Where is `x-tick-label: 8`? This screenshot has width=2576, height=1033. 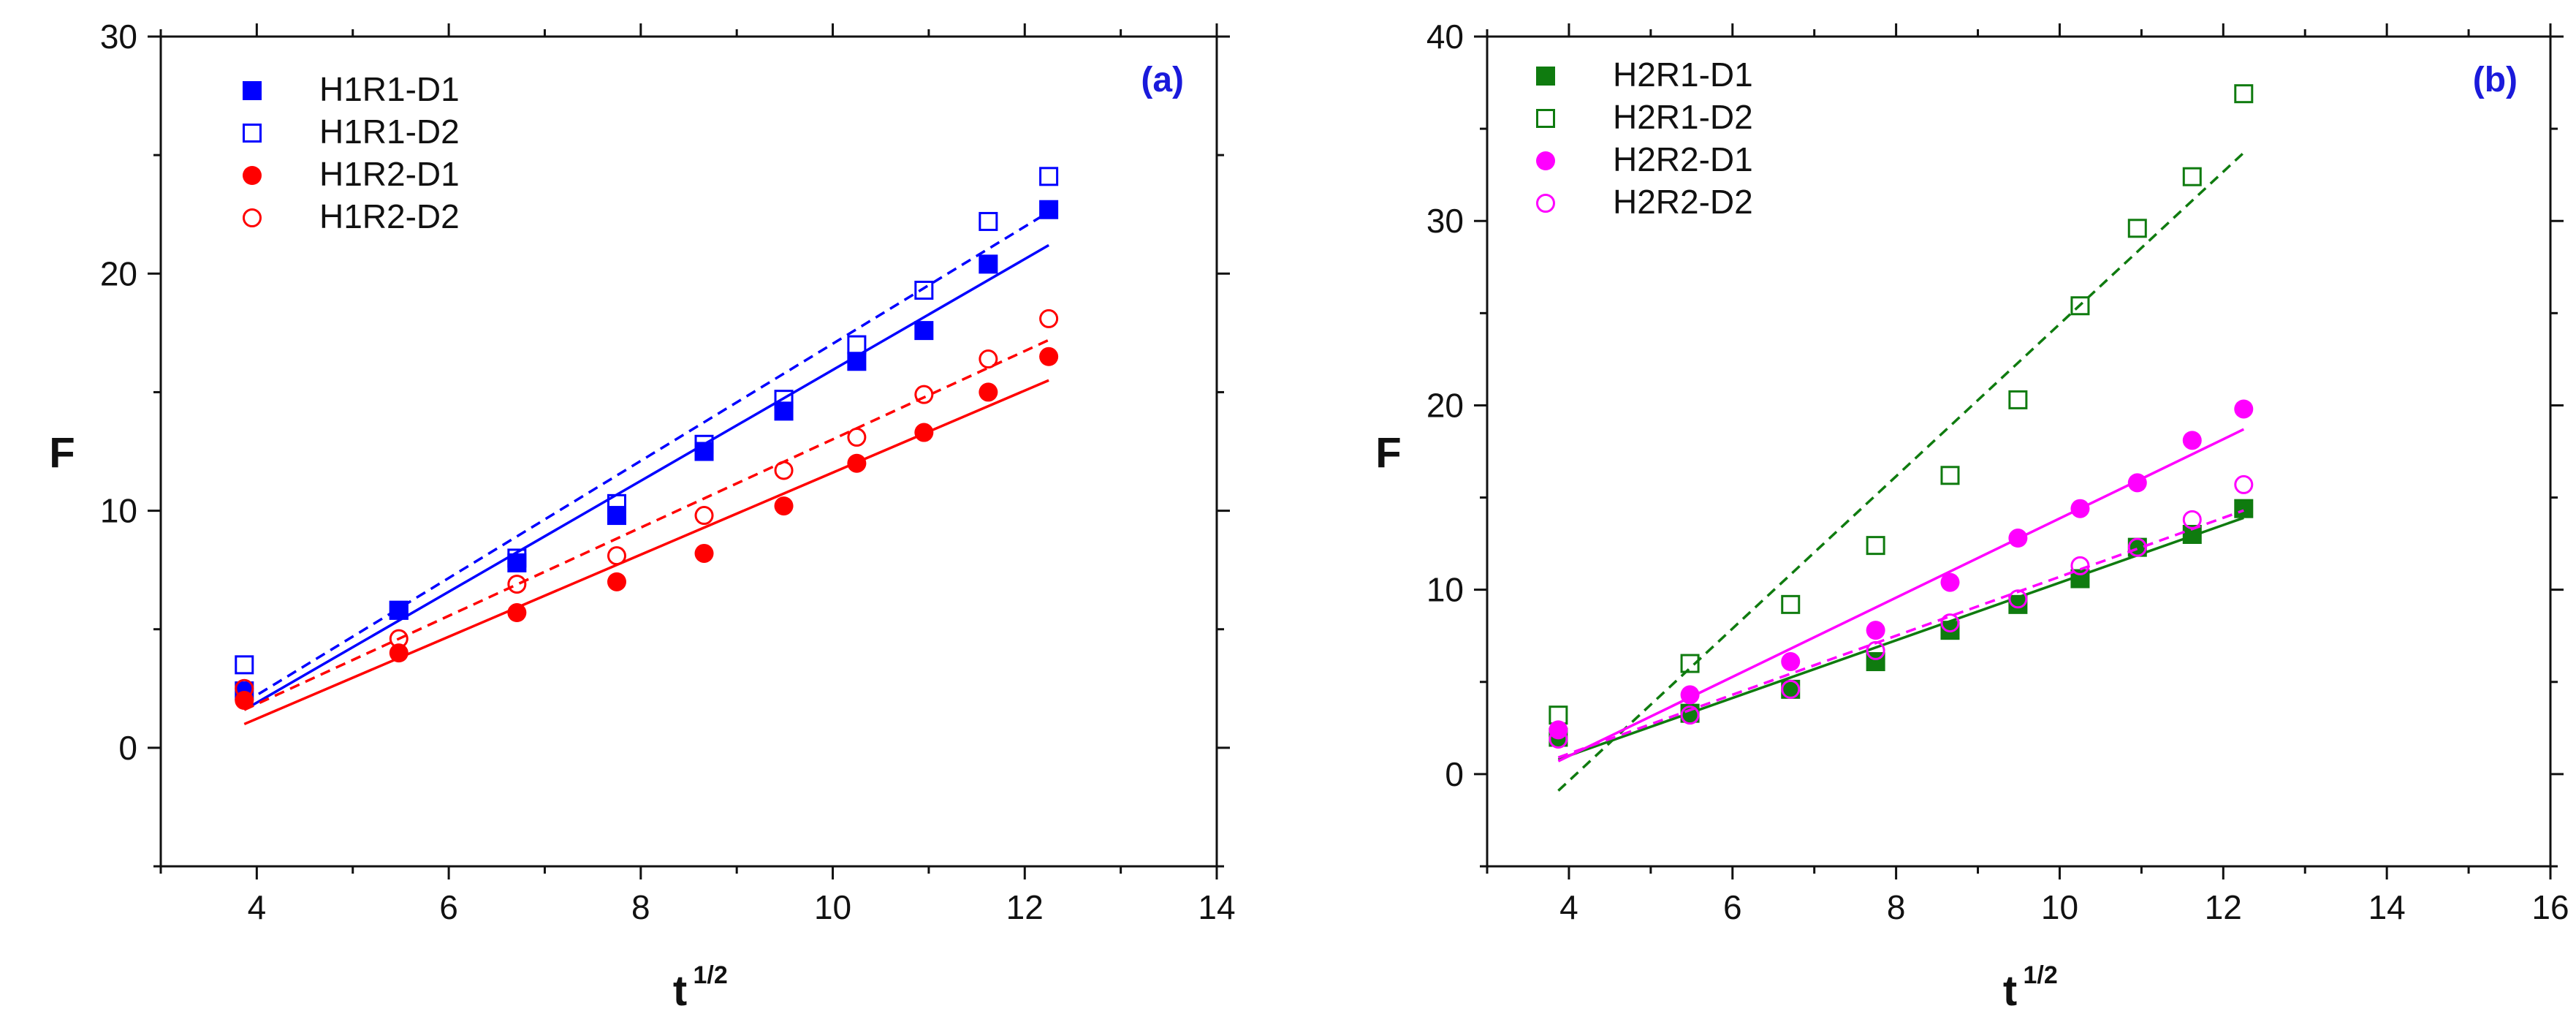 x-tick-label: 8 is located at coordinates (641, 907).